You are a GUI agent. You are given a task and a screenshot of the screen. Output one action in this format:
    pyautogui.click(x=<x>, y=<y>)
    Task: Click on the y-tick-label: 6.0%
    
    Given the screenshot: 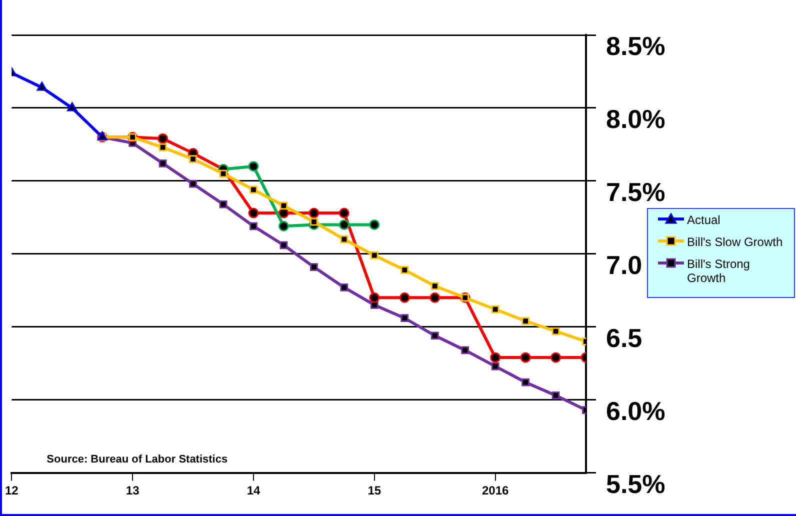 What is the action you would take?
    pyautogui.click(x=636, y=411)
    